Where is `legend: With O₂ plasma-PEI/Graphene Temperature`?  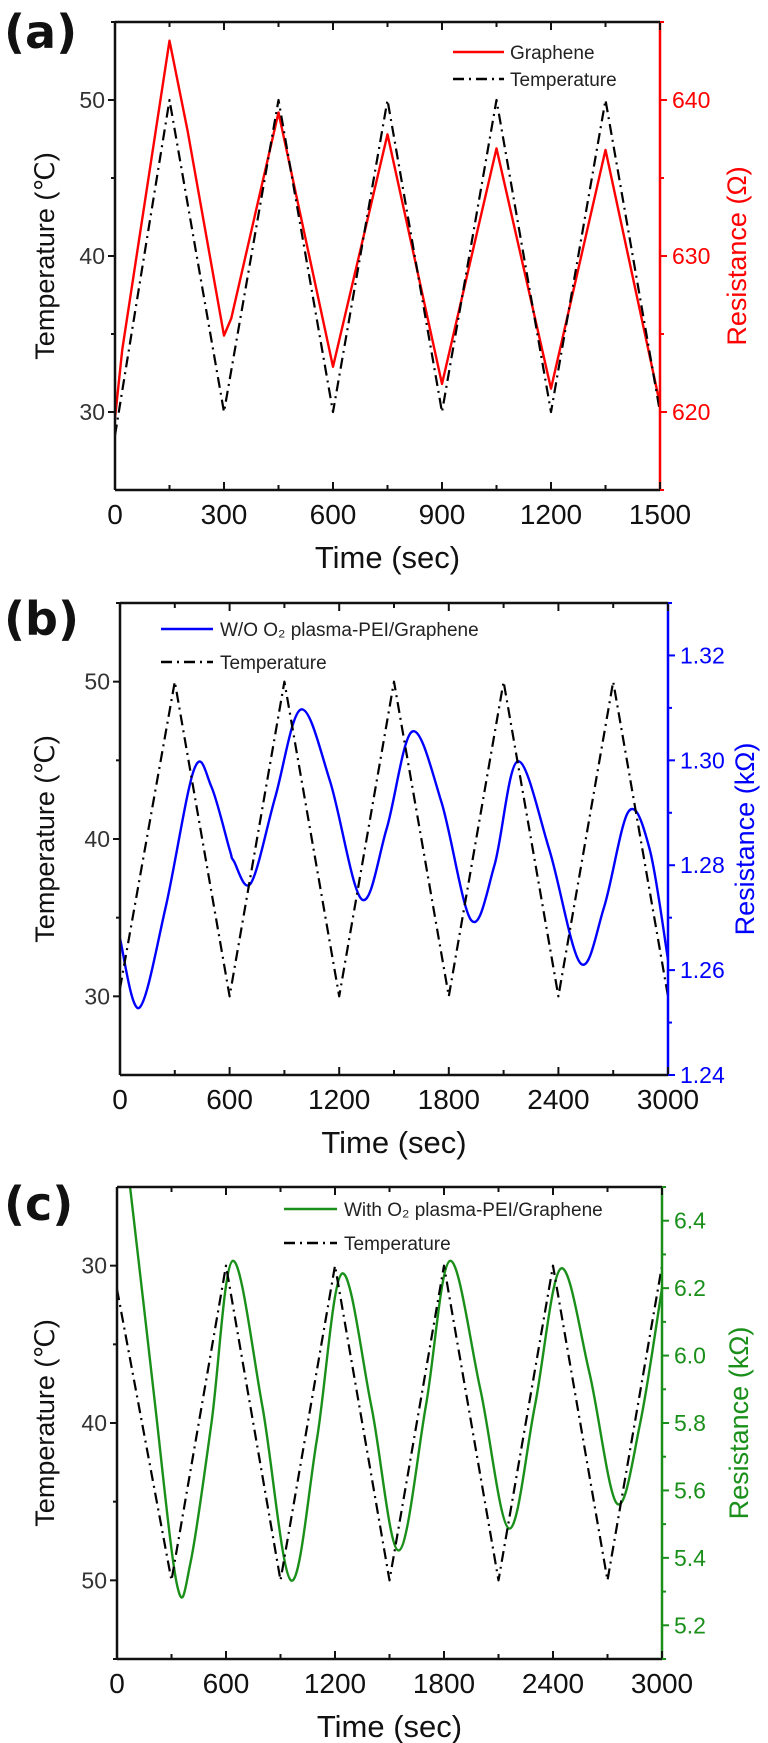 legend: With O₂ plasma-PEI/Graphene Temperature is located at coordinates (443, 1227).